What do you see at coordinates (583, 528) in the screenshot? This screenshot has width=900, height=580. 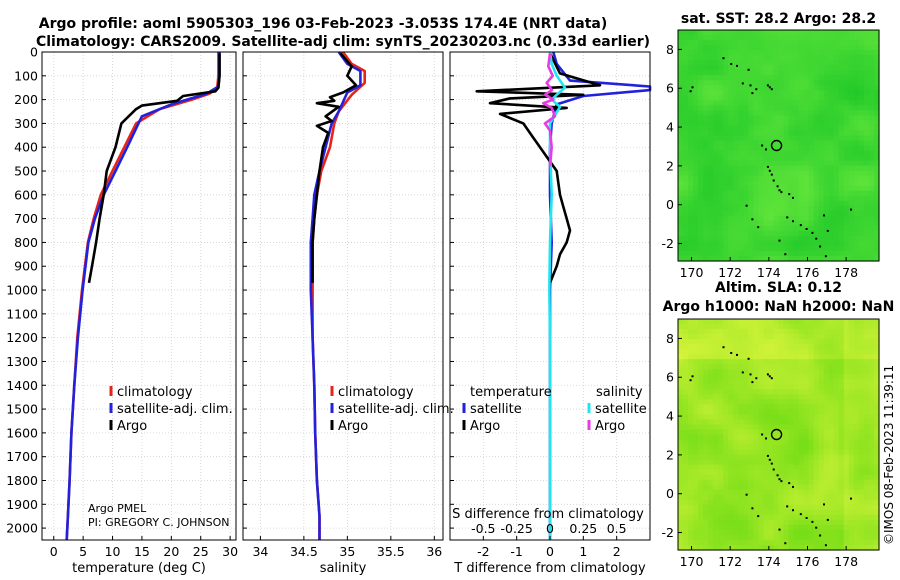 I see `x-tick-label-salinity: 0.25` at bounding box center [583, 528].